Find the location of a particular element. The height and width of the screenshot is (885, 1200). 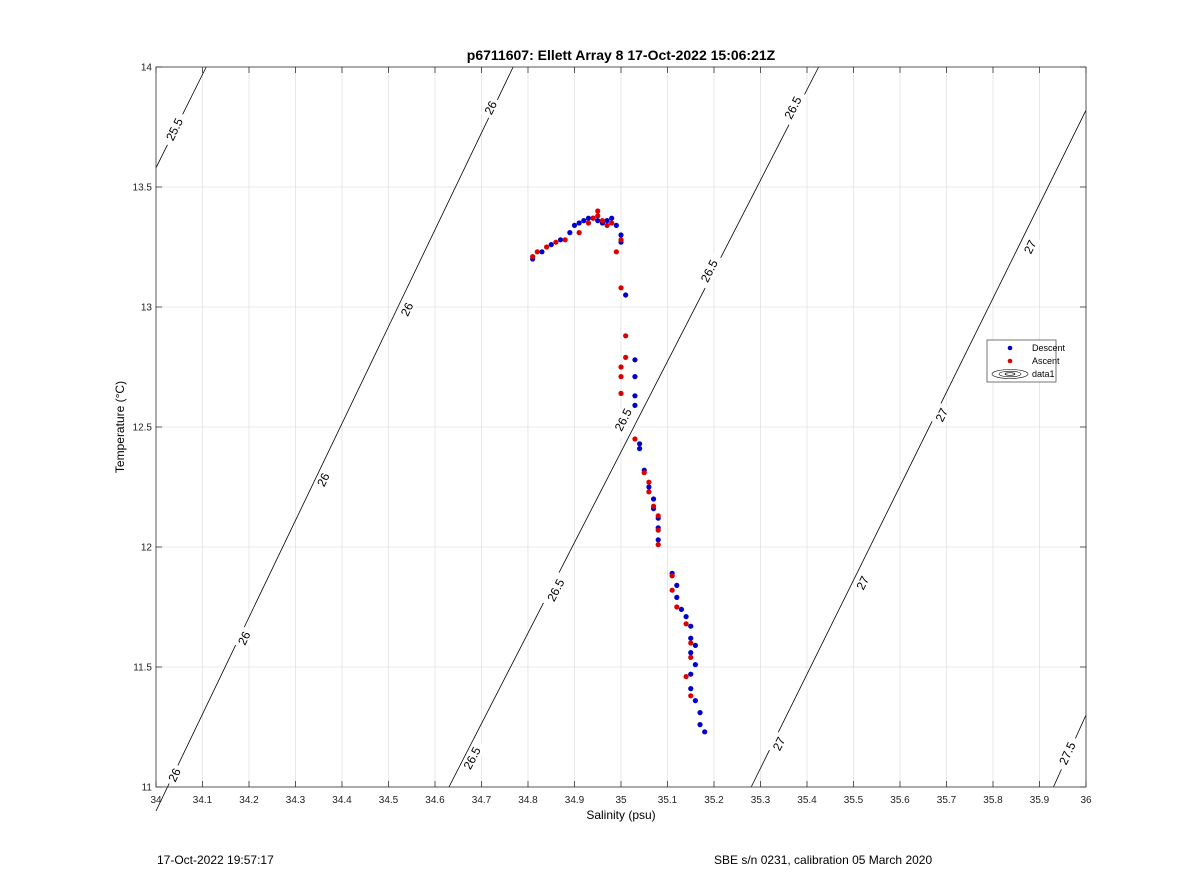

legend-ascent-marker is located at coordinates (1010, 361).